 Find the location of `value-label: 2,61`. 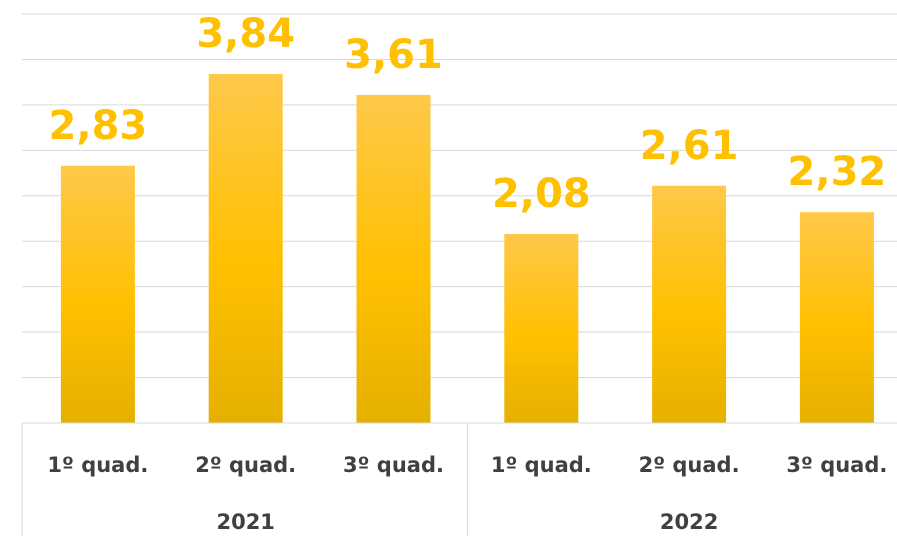

value-label: 2,61 is located at coordinates (689, 146).